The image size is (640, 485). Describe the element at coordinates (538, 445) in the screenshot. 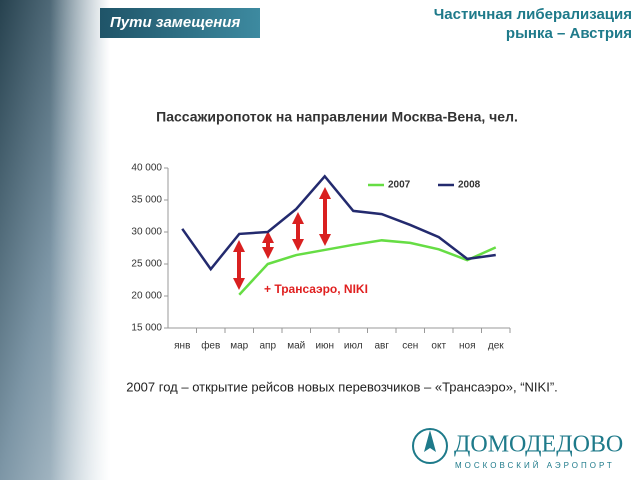

I see `logo-name: ДОМОДЕДОВО` at that location.